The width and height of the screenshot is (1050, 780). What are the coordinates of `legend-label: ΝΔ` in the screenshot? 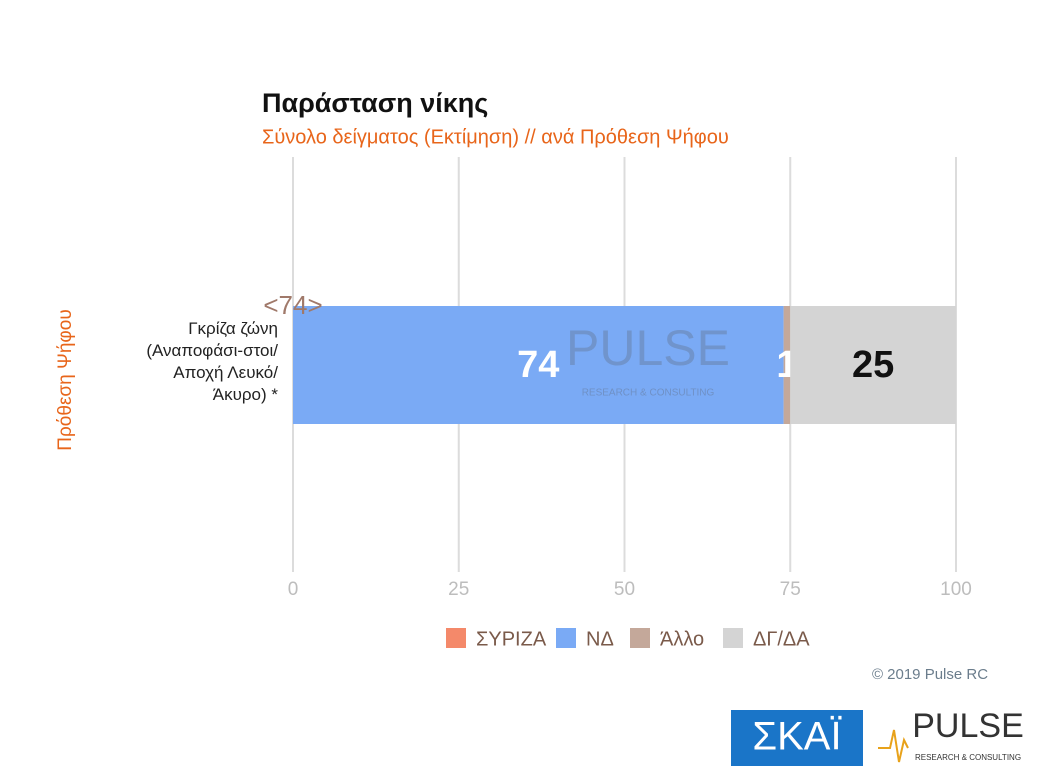 It's located at (600, 639).